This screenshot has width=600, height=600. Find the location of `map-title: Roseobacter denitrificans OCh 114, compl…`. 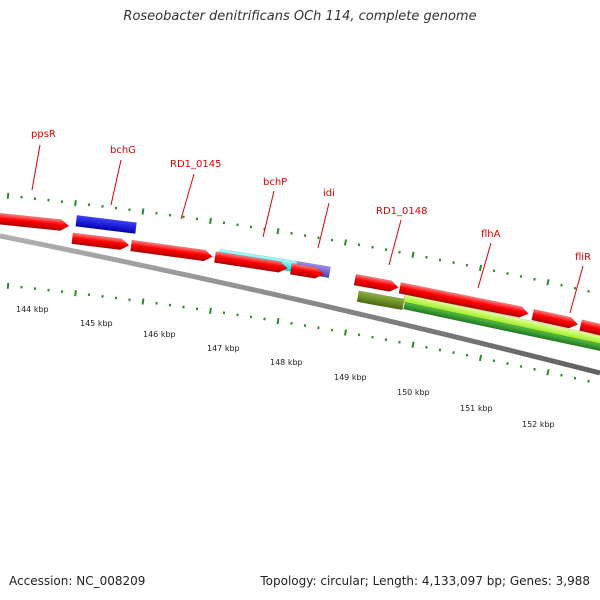

map-title: Roseobacter denitrificans OCh 114, compl… is located at coordinates (300, 16).